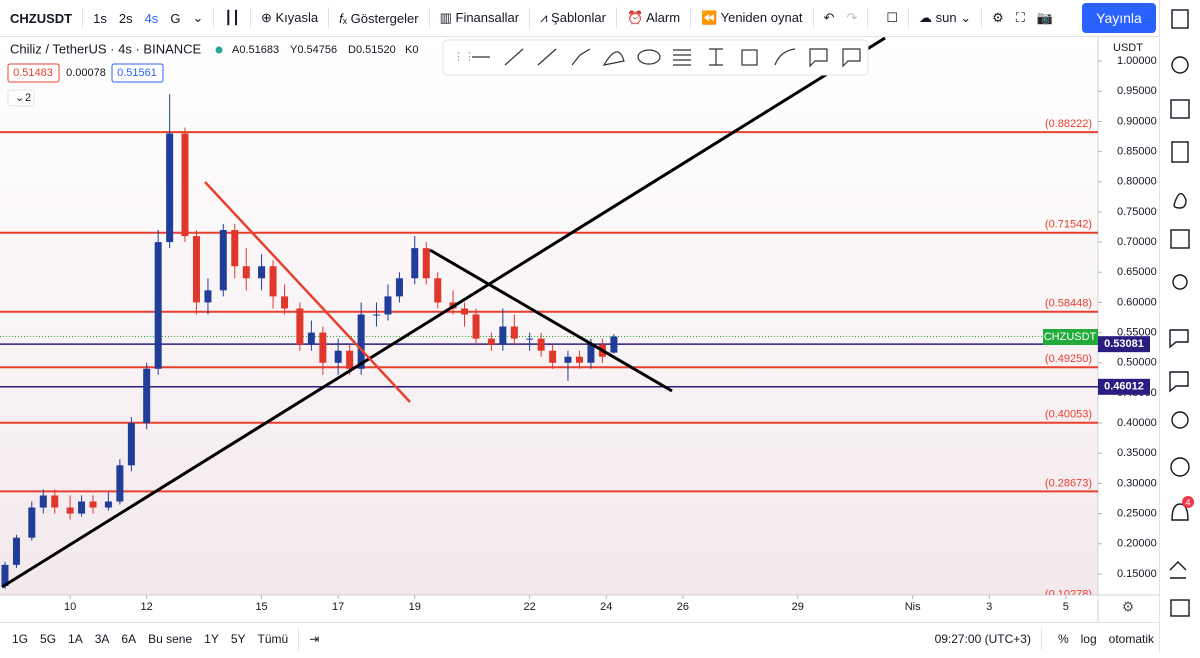 This screenshot has height=658, width=1200. I want to click on y-tick-label: 0.80000, so click(1137, 182).